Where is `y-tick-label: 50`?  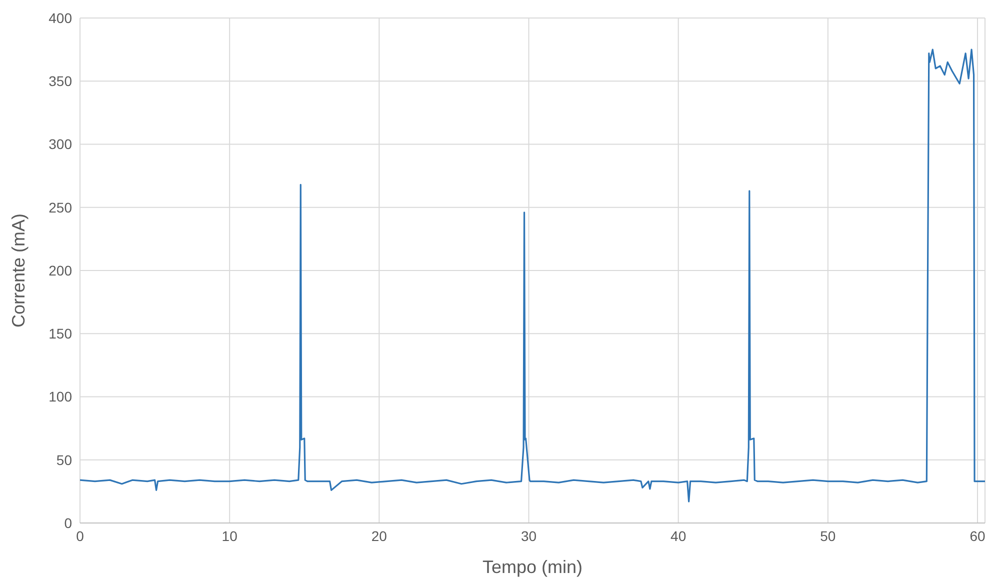
y-tick-label: 50 is located at coordinates (64, 460).